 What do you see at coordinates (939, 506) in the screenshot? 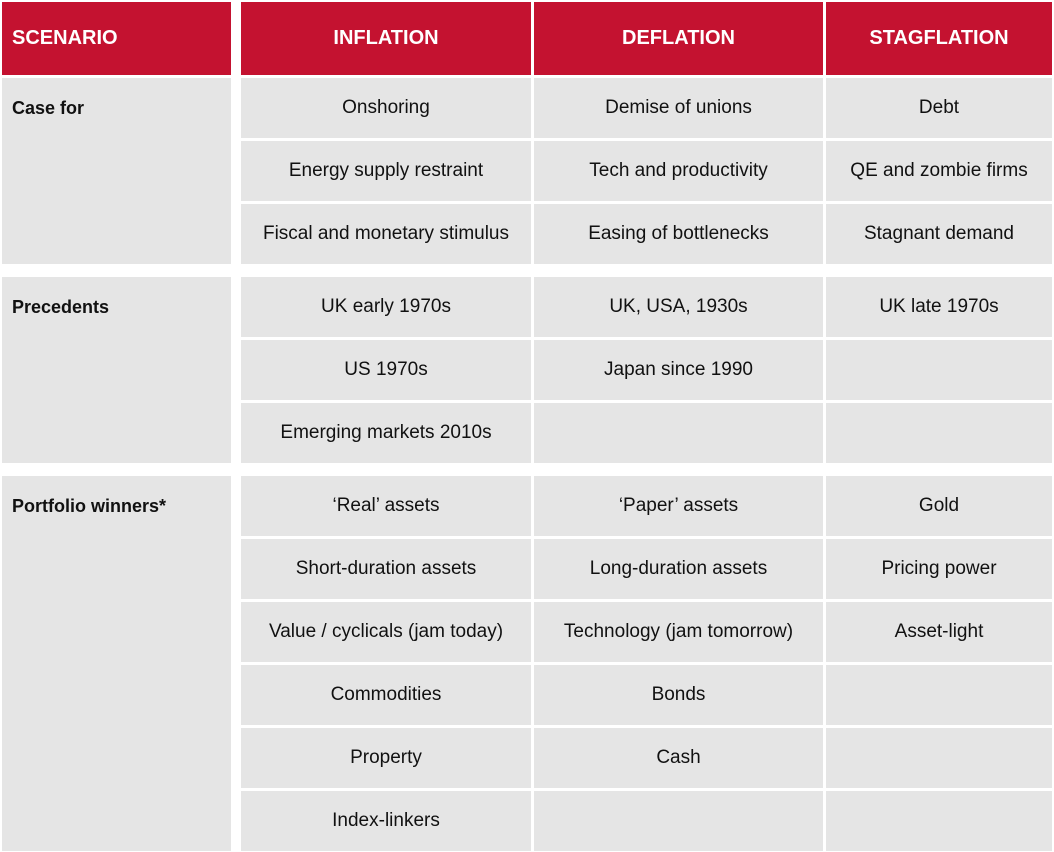
I see `table-cell: Gold` at bounding box center [939, 506].